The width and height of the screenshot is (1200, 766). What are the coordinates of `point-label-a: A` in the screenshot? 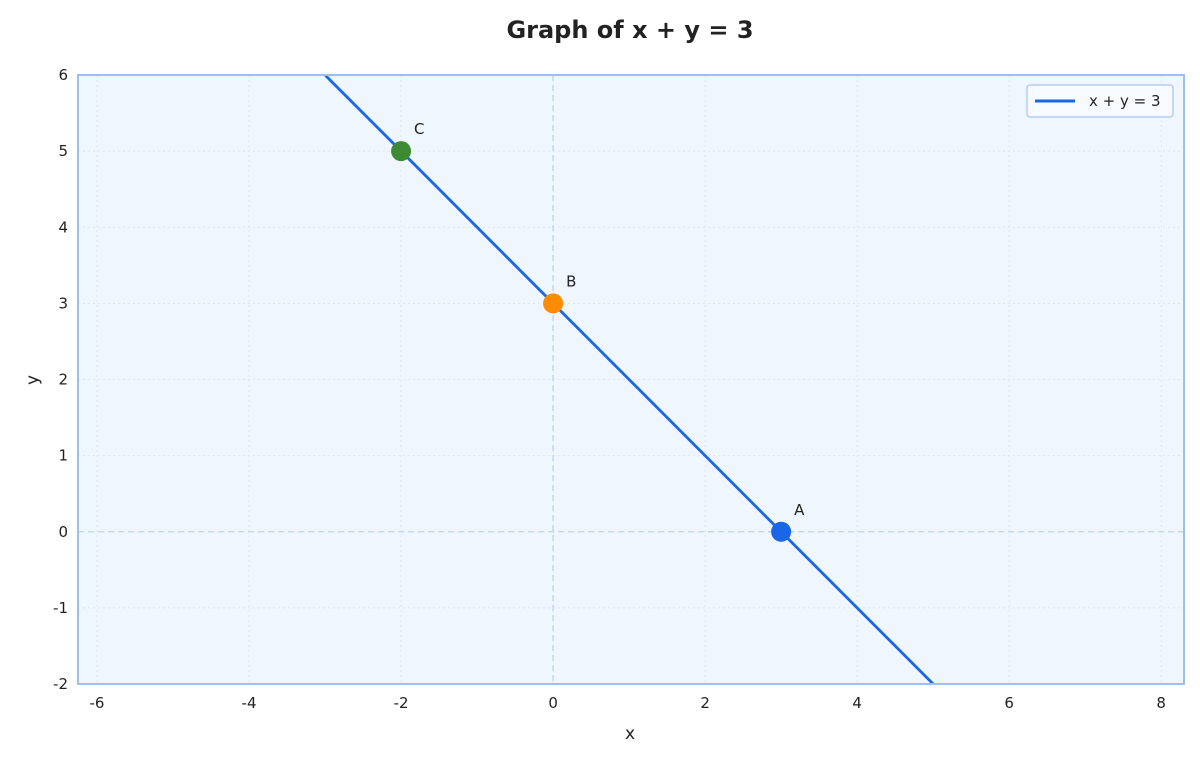 It's located at (799, 510).